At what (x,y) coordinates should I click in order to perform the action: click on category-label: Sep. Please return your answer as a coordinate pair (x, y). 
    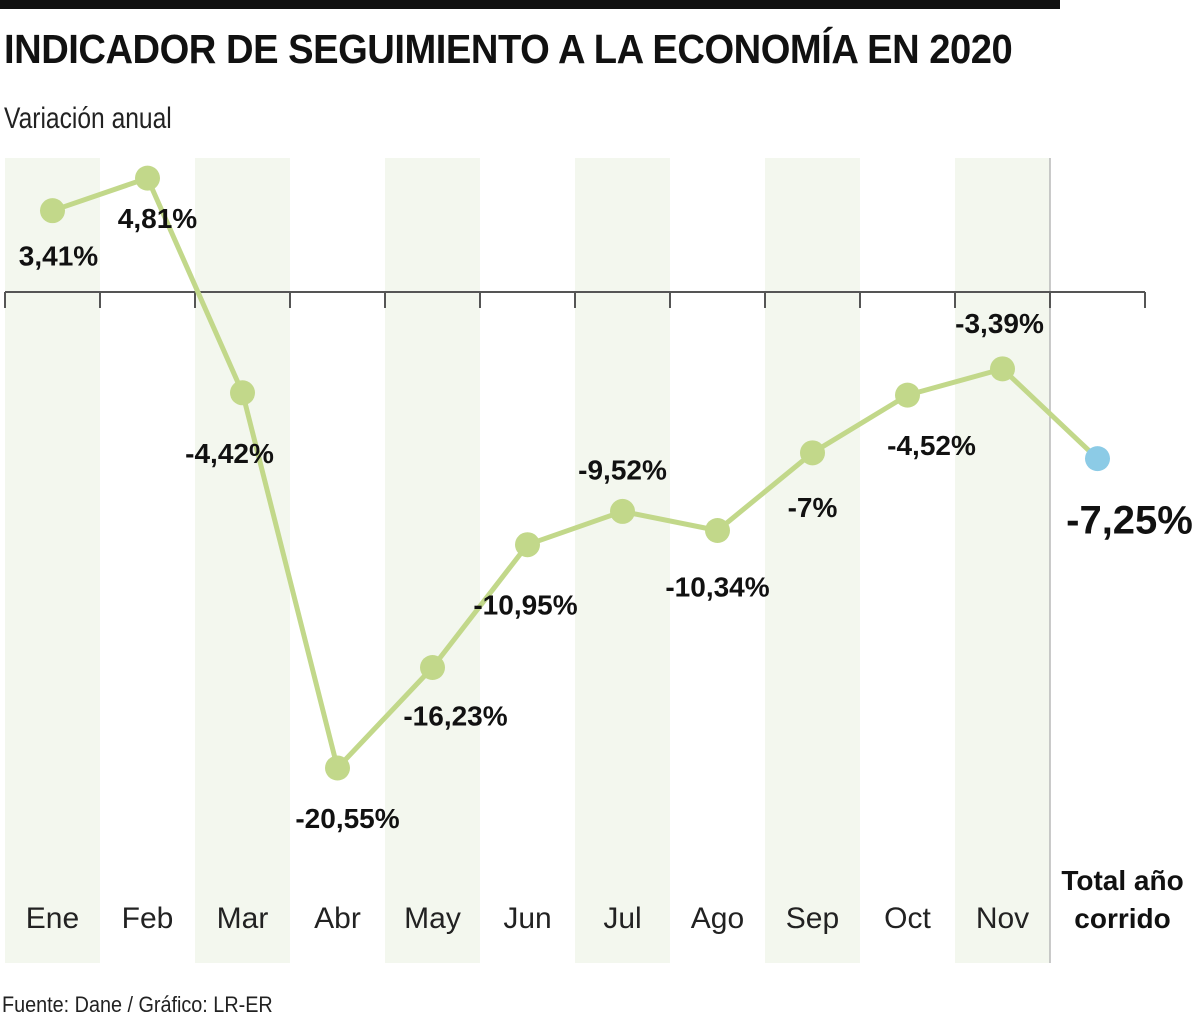
    Looking at the image, I should click on (812, 918).